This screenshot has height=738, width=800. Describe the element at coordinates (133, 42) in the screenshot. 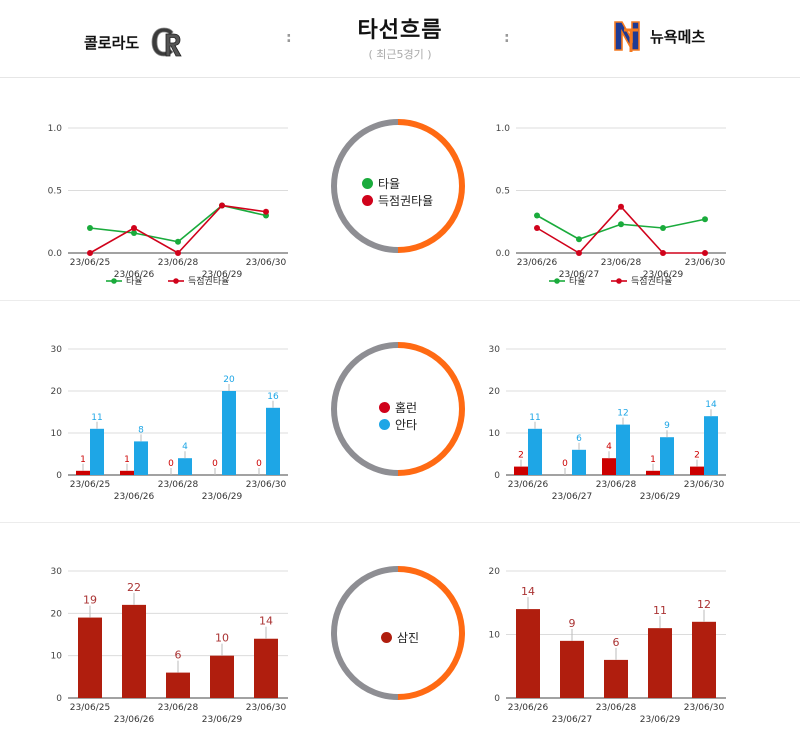

I see `home-team: 콜로라도` at that location.